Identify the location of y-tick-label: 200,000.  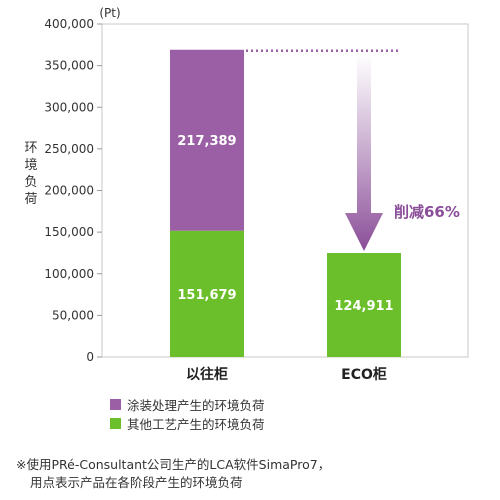
(69, 191).